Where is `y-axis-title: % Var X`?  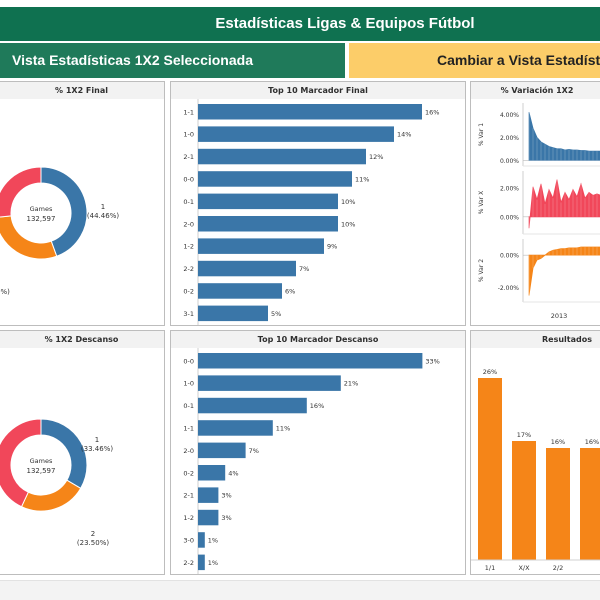 y-axis-title: % Var X is located at coordinates (481, 202).